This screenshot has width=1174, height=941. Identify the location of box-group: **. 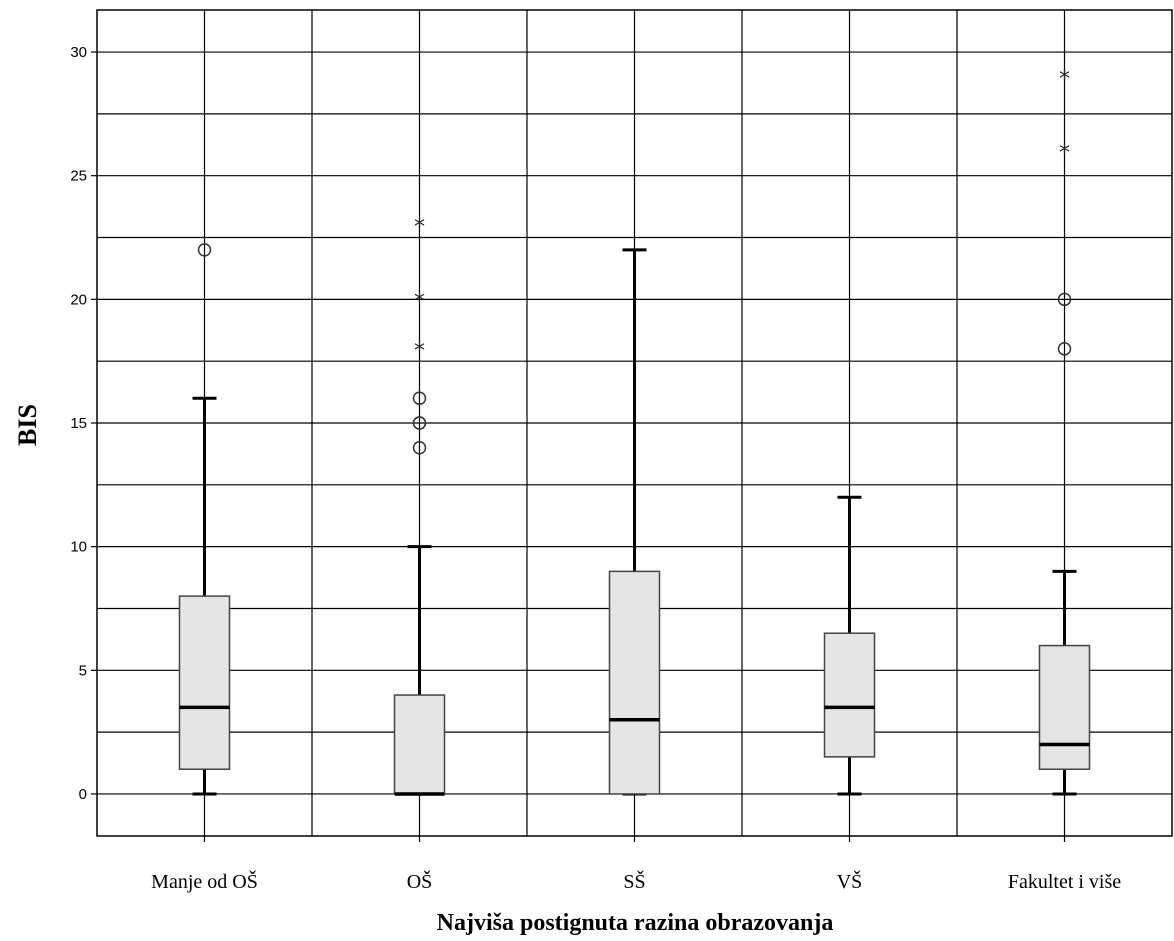
(1064, 431).